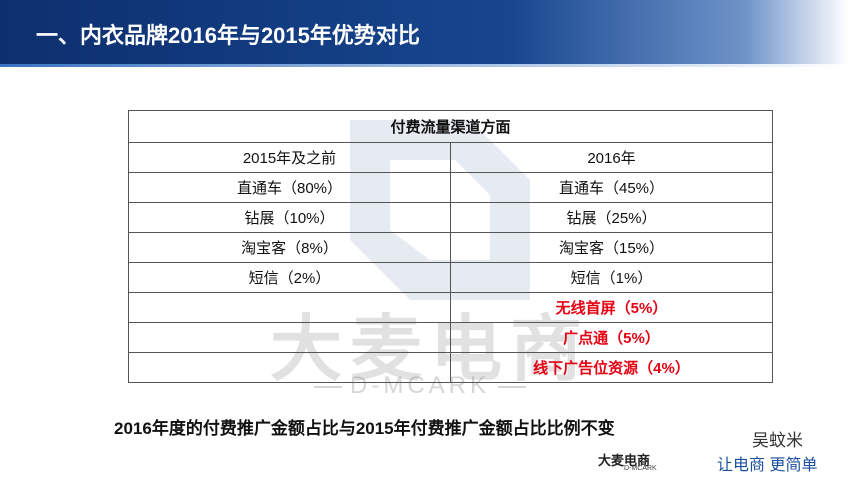 The image size is (848, 478). I want to click on column-header: 2016年, so click(611, 157).